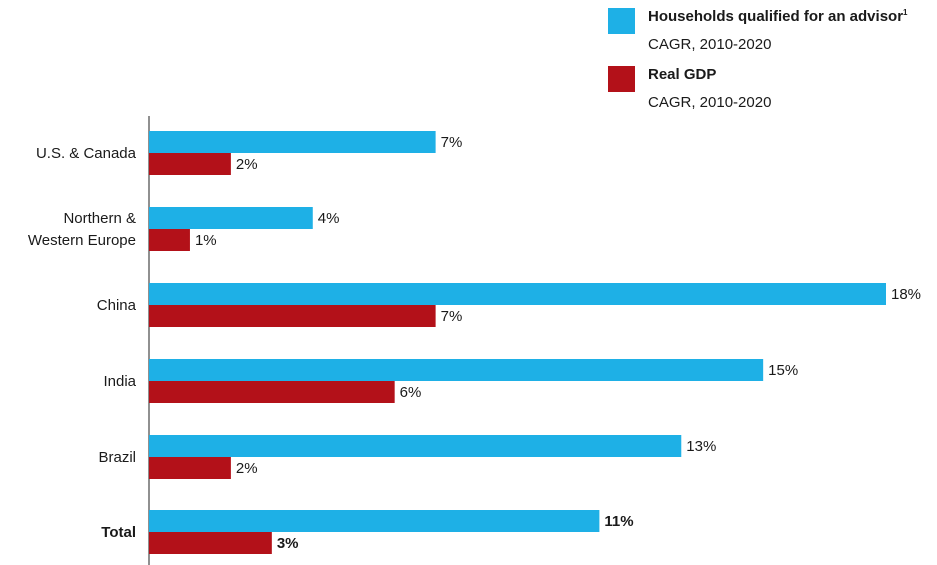 This screenshot has width=937, height=565. What do you see at coordinates (117, 457) in the screenshot?
I see `category-label-brazil: Brazil` at bounding box center [117, 457].